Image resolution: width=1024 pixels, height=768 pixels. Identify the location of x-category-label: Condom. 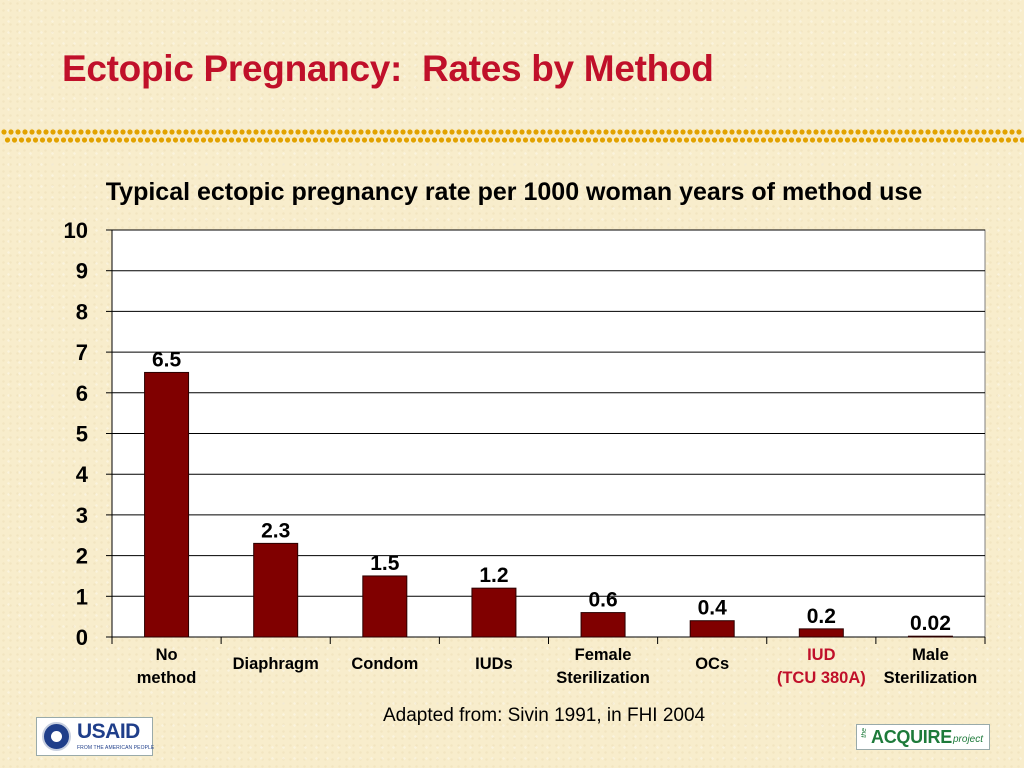
(384, 664).